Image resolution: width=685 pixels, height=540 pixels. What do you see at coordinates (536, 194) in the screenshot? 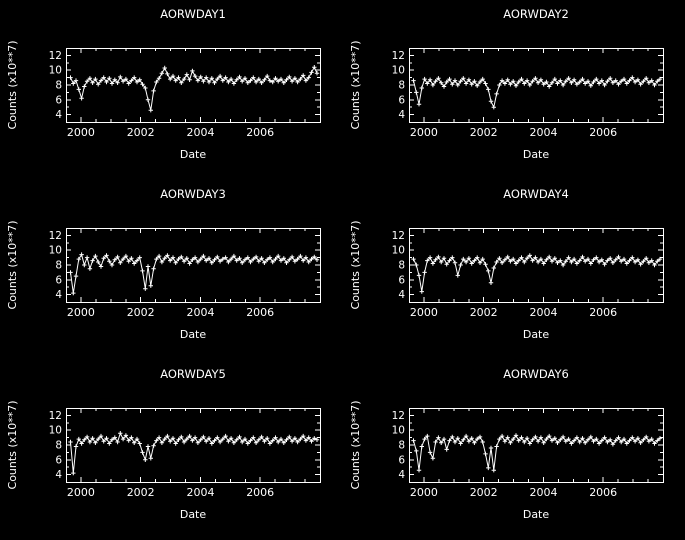
I see `plot-title: AORWDAY4` at bounding box center [536, 194].